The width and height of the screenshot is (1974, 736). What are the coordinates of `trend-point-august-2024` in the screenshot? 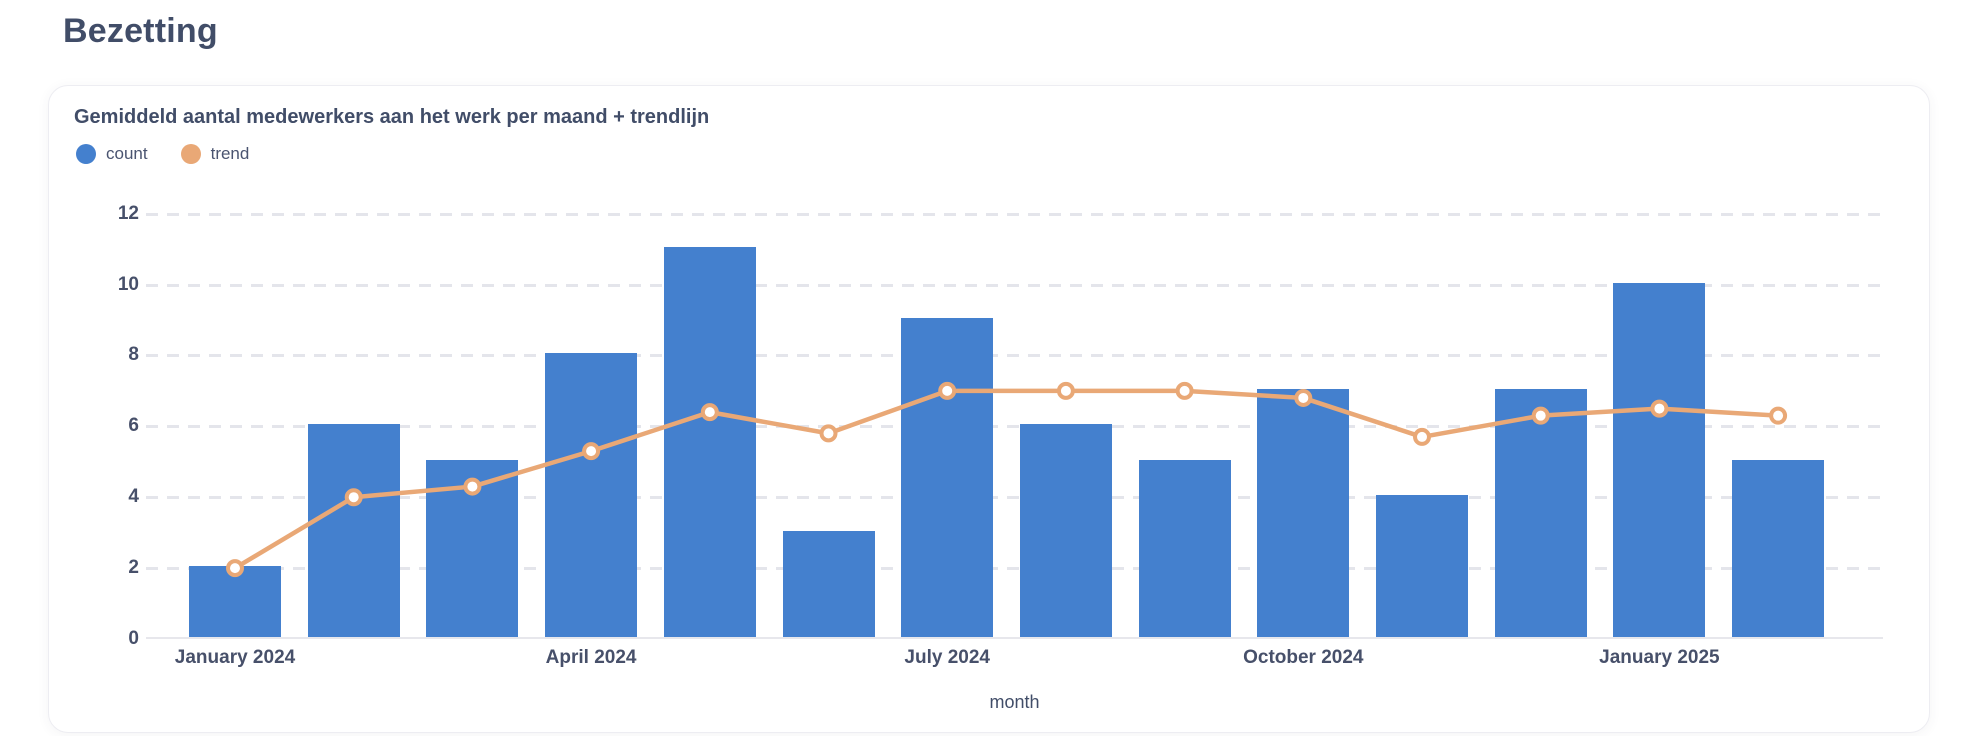 It's located at (1065, 390).